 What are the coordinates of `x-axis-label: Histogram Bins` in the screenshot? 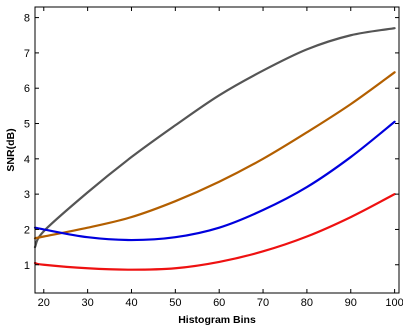 It's located at (217, 320).